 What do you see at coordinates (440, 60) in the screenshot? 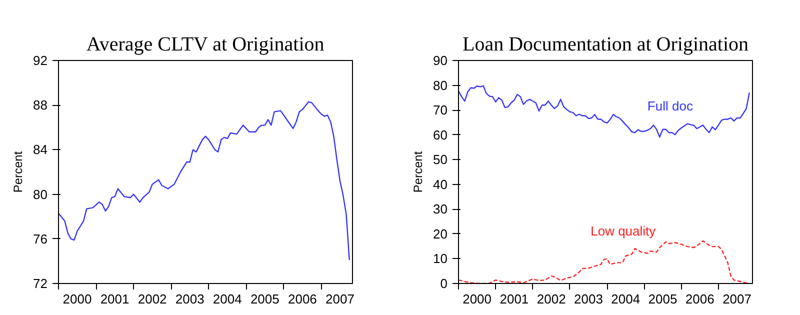
I see `y-tick-label: 90` at bounding box center [440, 60].